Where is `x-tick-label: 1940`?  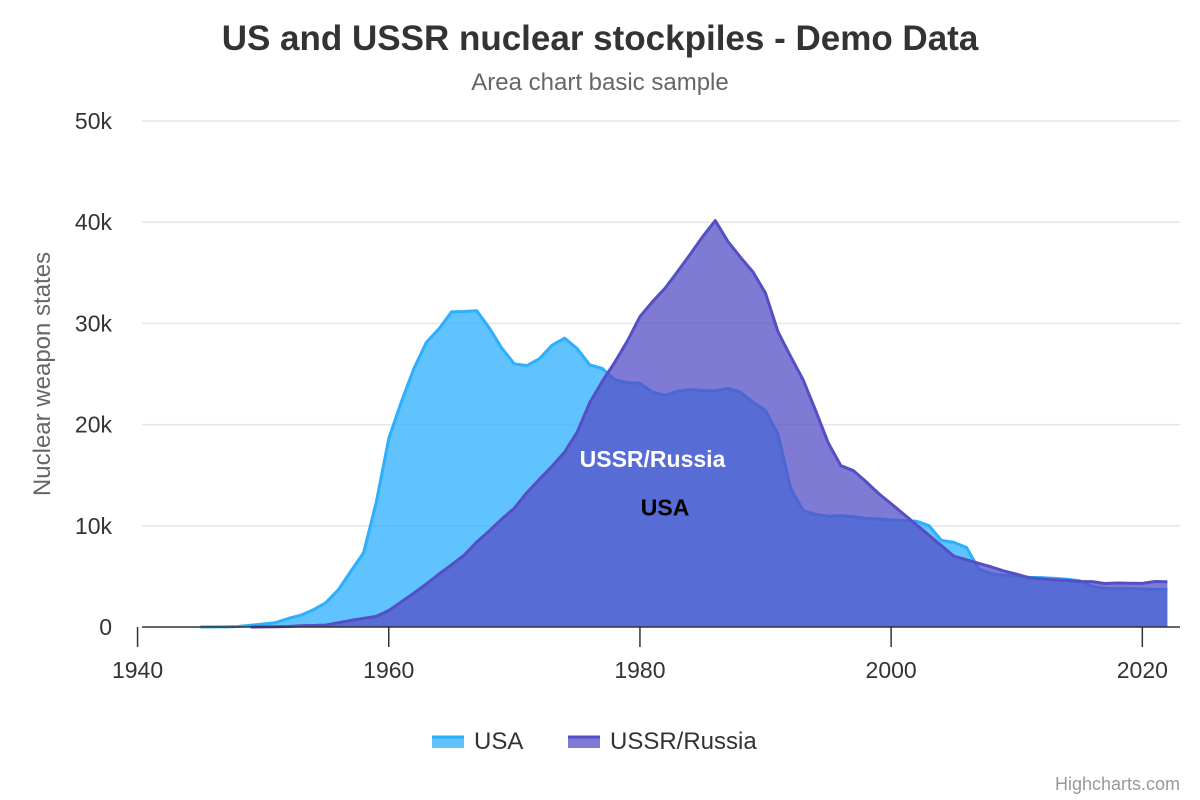 x-tick-label: 1940 is located at coordinates (137, 670).